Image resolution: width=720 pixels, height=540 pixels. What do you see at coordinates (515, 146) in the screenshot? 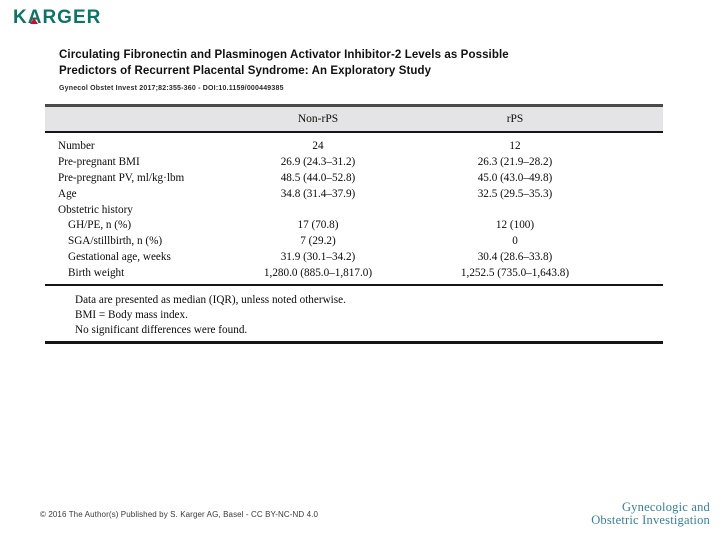
I see `row-value-rps: 12` at bounding box center [515, 146].